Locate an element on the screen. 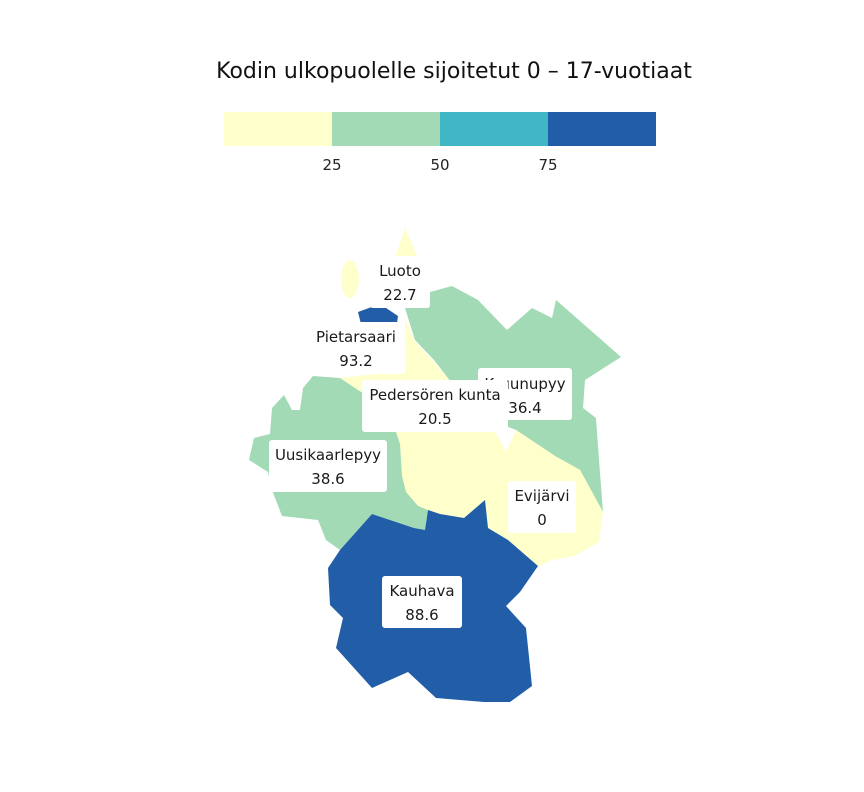  region-luoto is located at coordinates (379, 263).